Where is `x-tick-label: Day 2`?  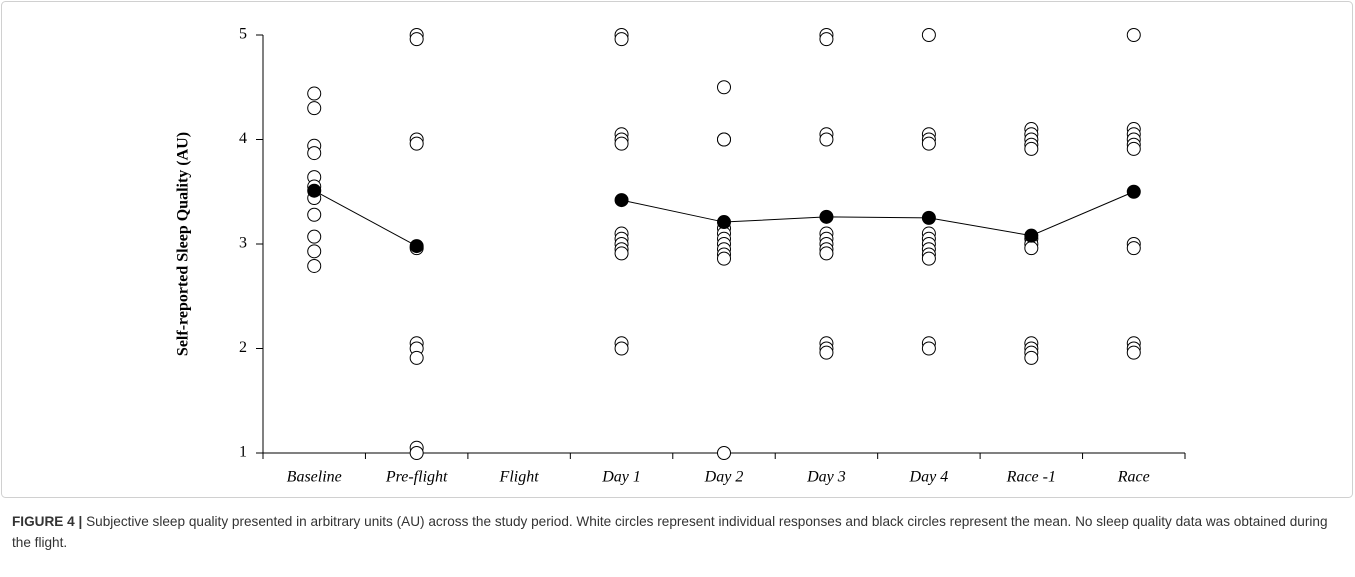 x-tick-label: Day 2 is located at coordinates (724, 477).